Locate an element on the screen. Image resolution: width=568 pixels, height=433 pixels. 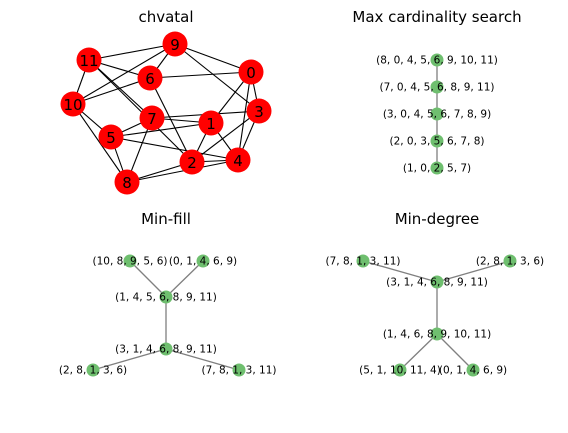
node-label-1: 1 is located at coordinates (211, 124).